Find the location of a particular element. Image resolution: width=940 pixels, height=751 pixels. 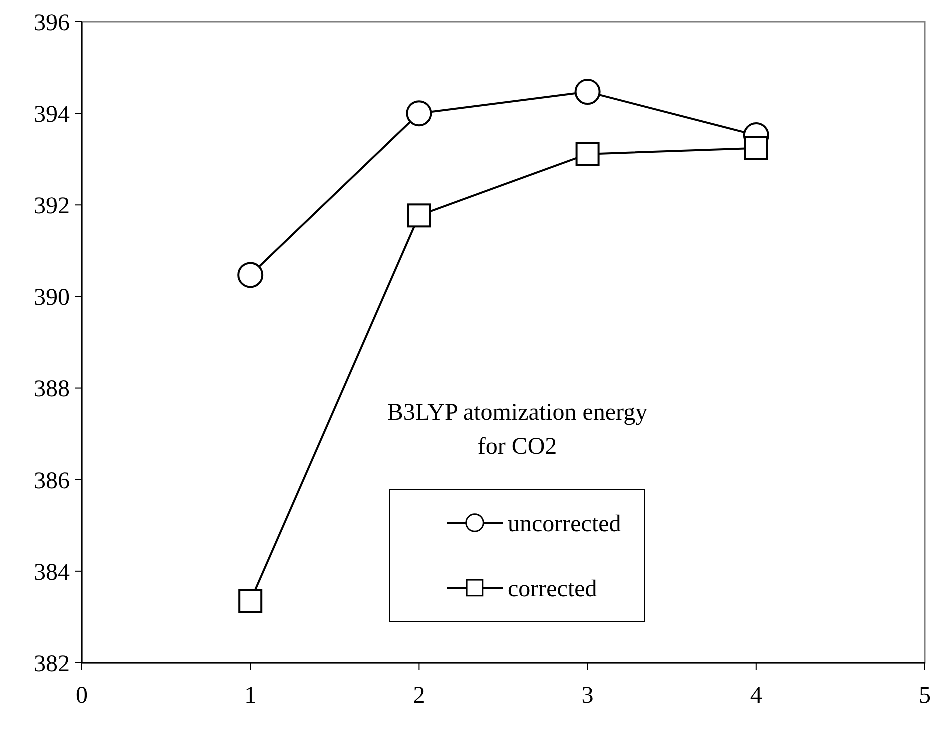

y-tick-label: 396 is located at coordinates (52, 23).